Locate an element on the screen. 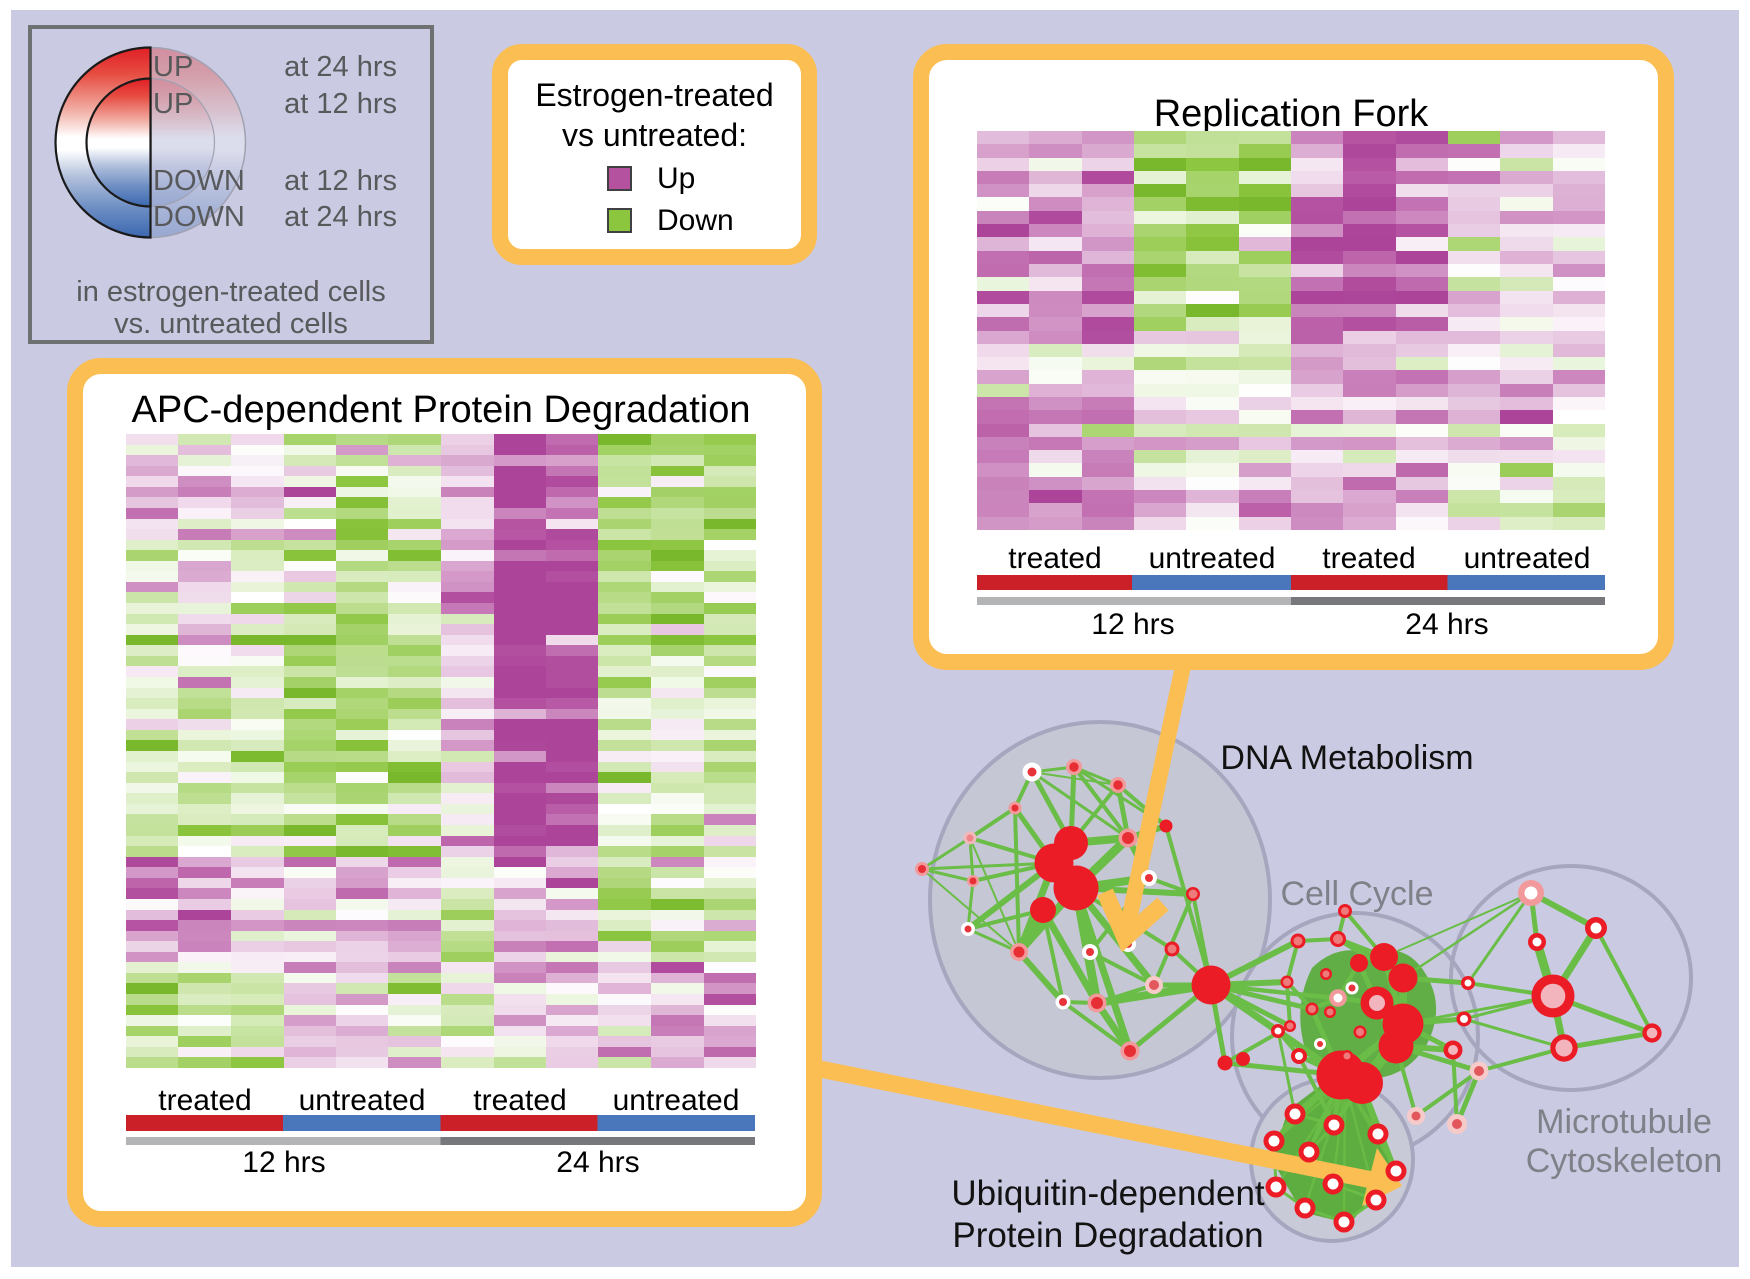  svg-text: Protein Degradation is located at coordinates (1107, 1235).